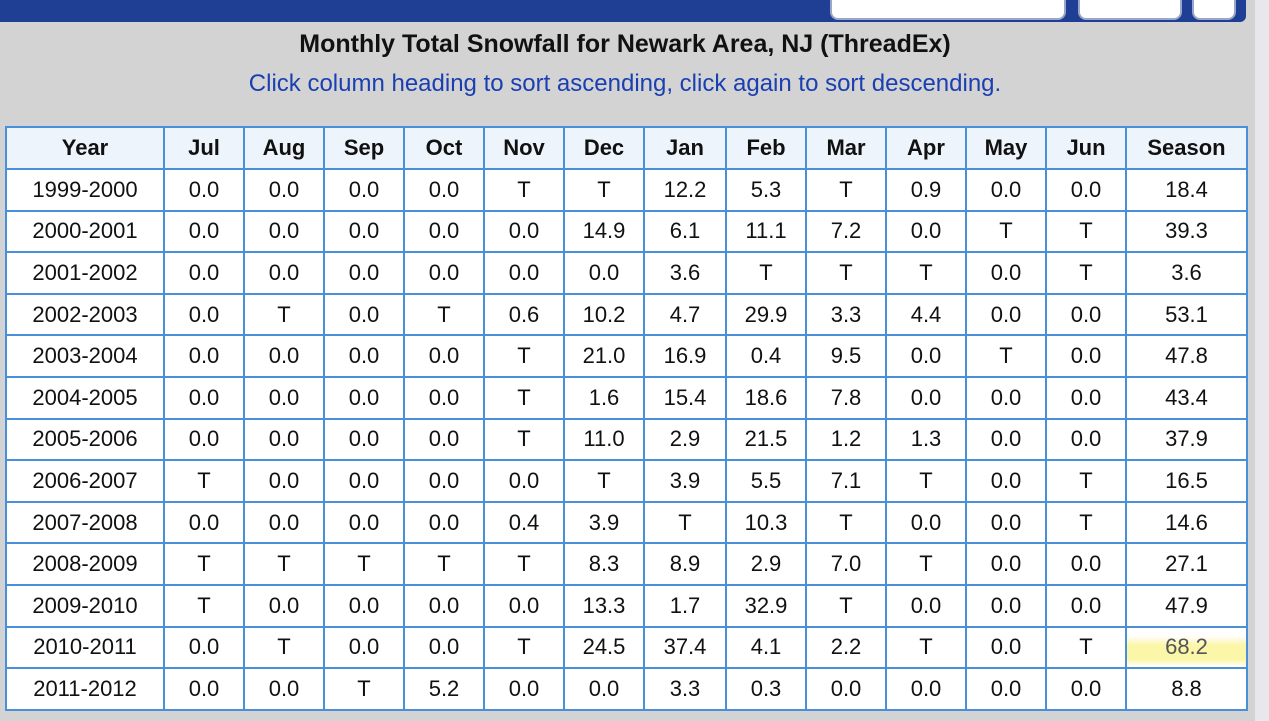 The width and height of the screenshot is (1269, 721). What do you see at coordinates (204, 148) in the screenshot?
I see `column-heading: Jul` at bounding box center [204, 148].